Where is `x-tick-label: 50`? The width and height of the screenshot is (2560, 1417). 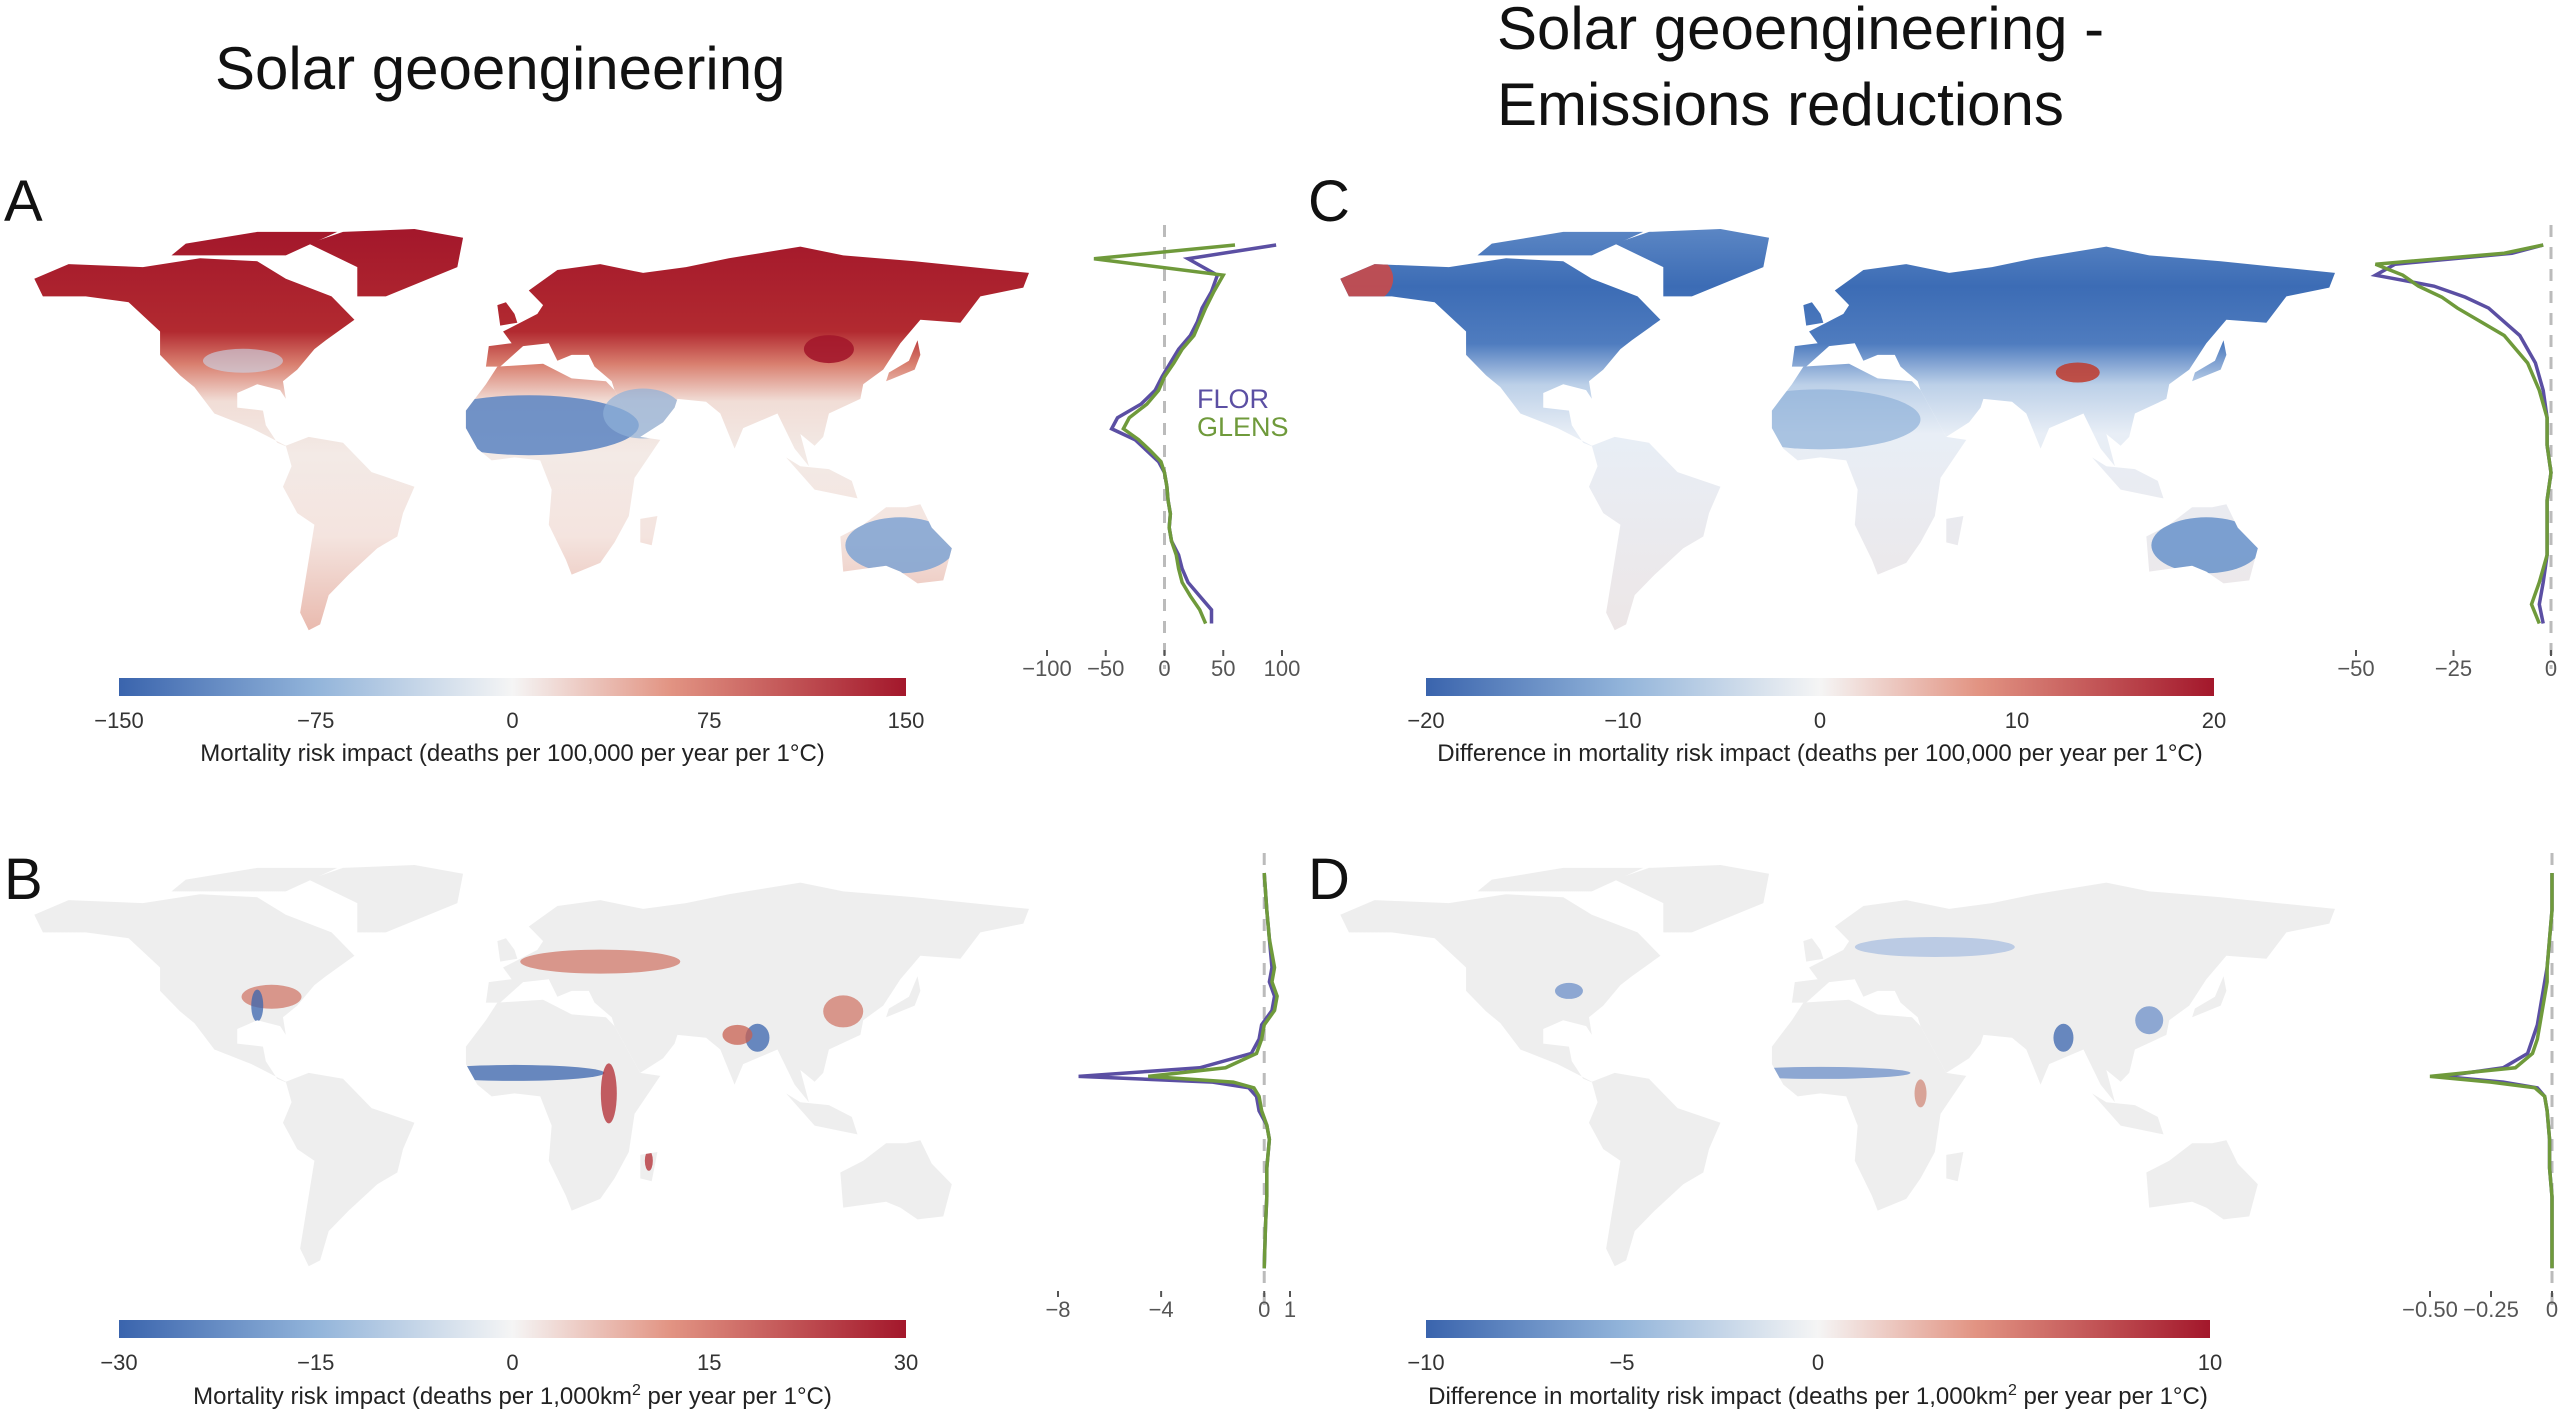 x-tick-label: 50 is located at coordinates (1223, 668).